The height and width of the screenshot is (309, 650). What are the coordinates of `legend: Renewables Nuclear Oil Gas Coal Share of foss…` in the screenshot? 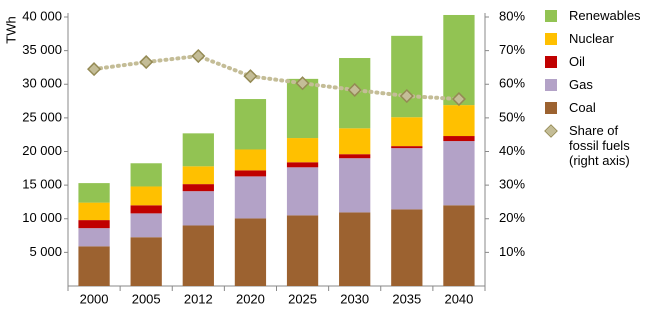 It's located at (597, 92).